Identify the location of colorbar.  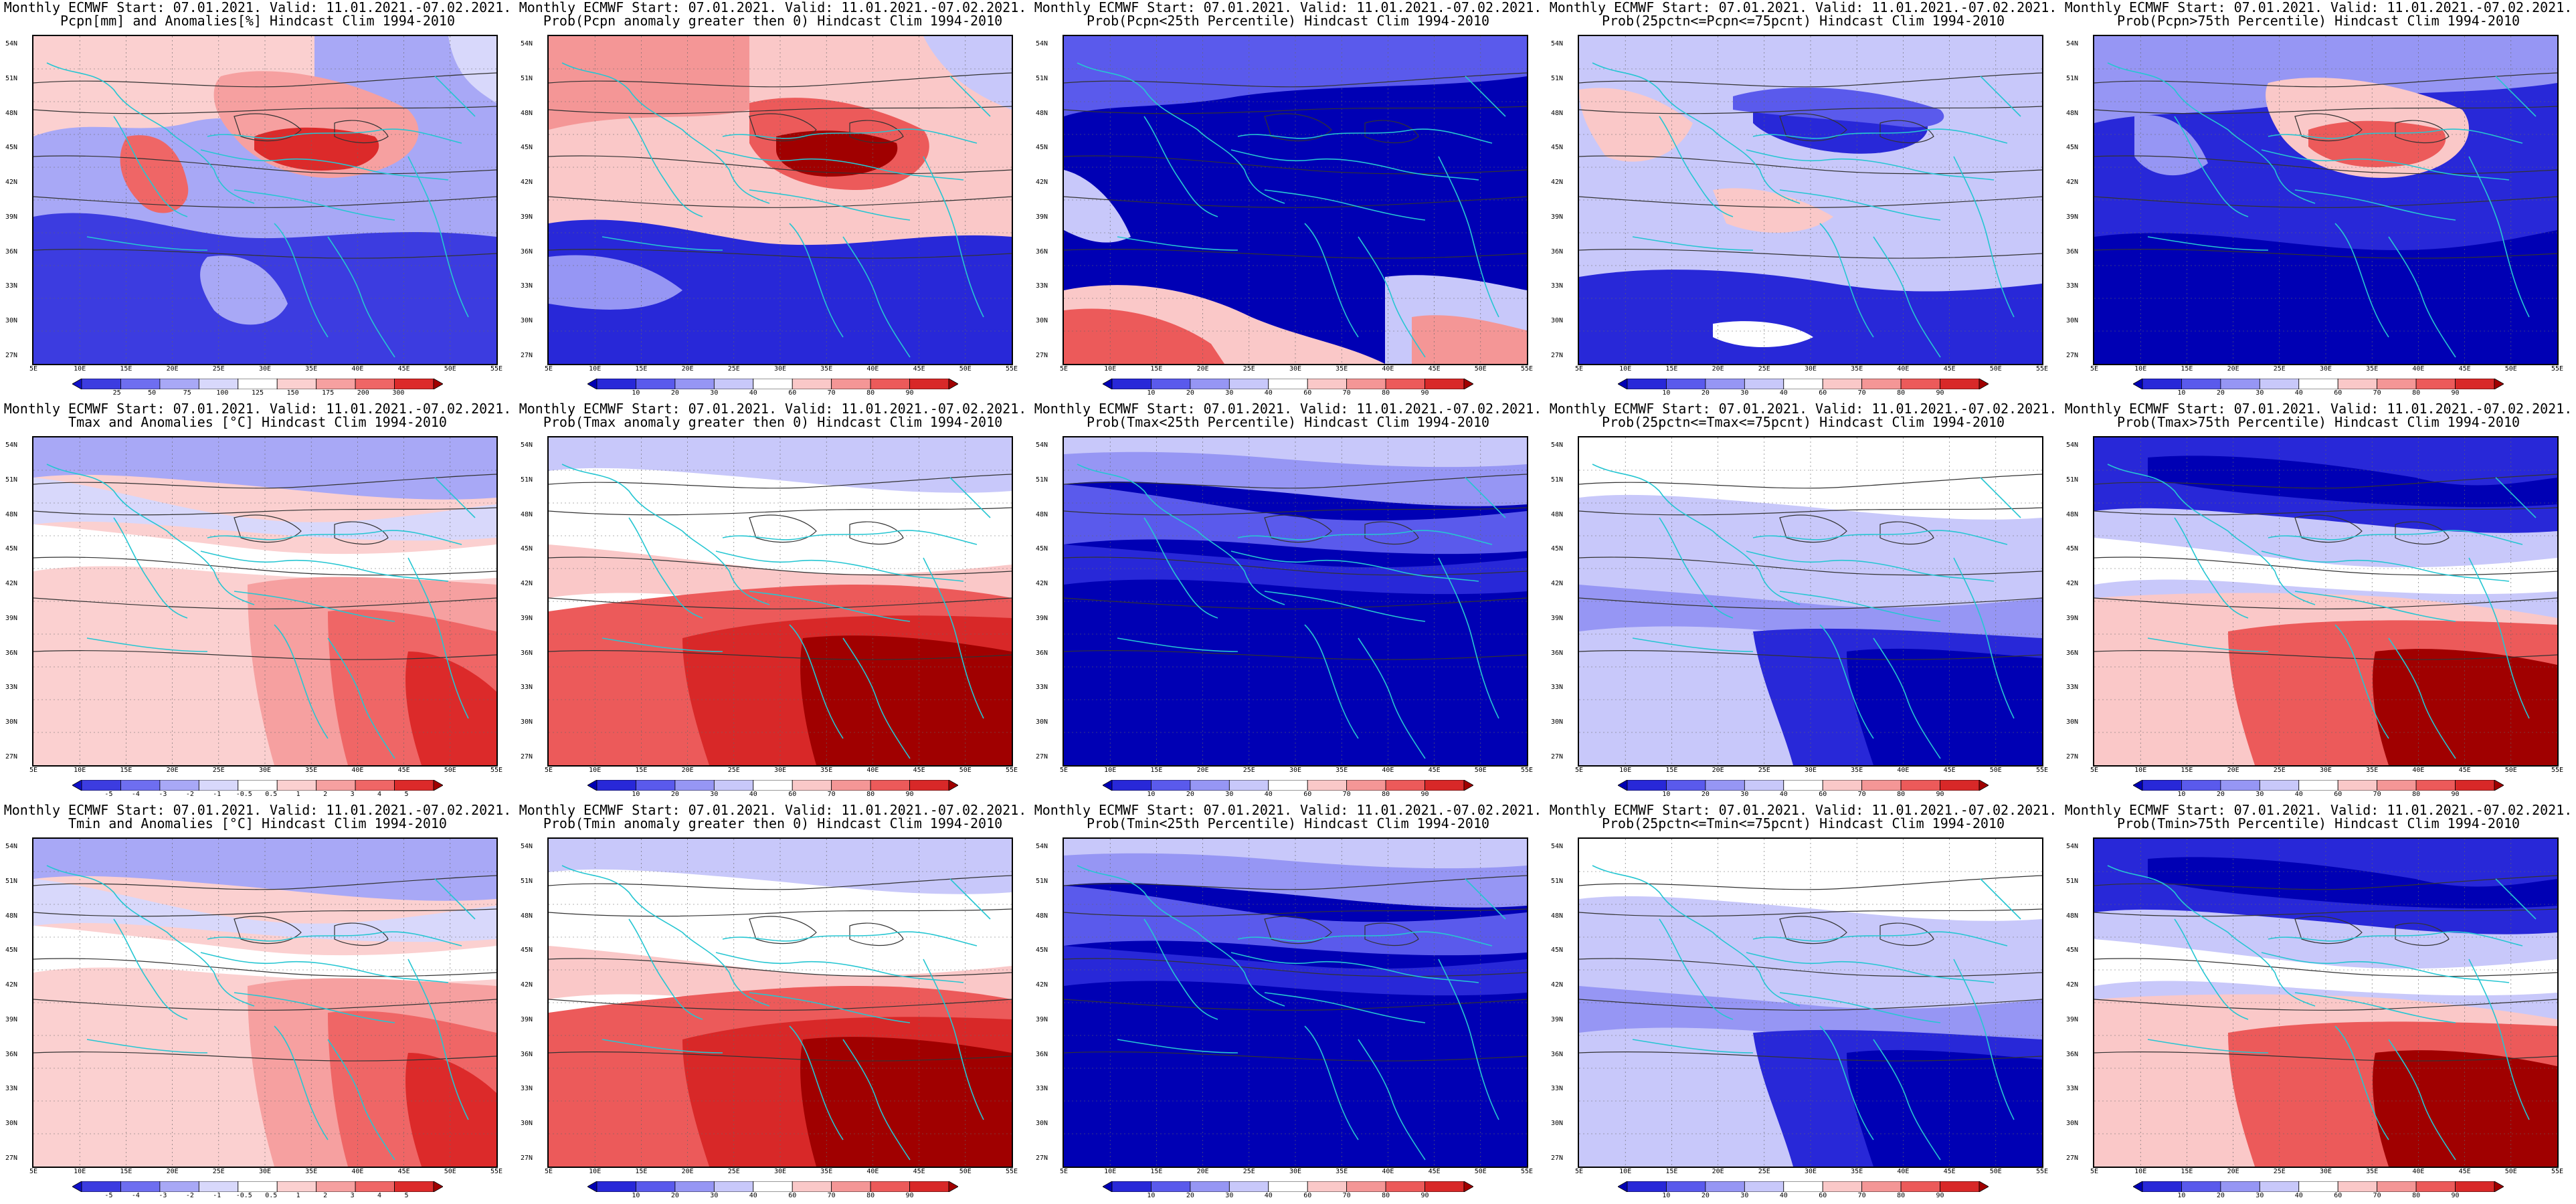
(257, 785).